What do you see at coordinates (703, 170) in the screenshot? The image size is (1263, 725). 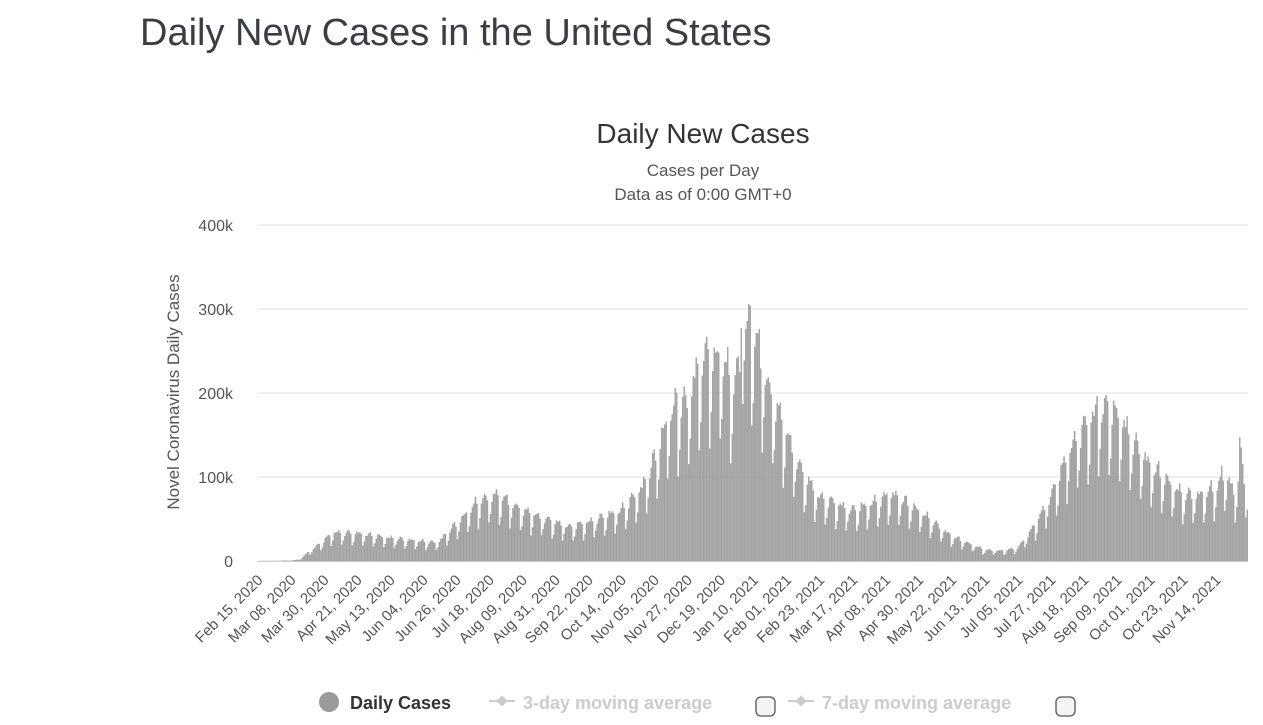 I see `chart-subtitle-line-1: Cases per Day` at bounding box center [703, 170].